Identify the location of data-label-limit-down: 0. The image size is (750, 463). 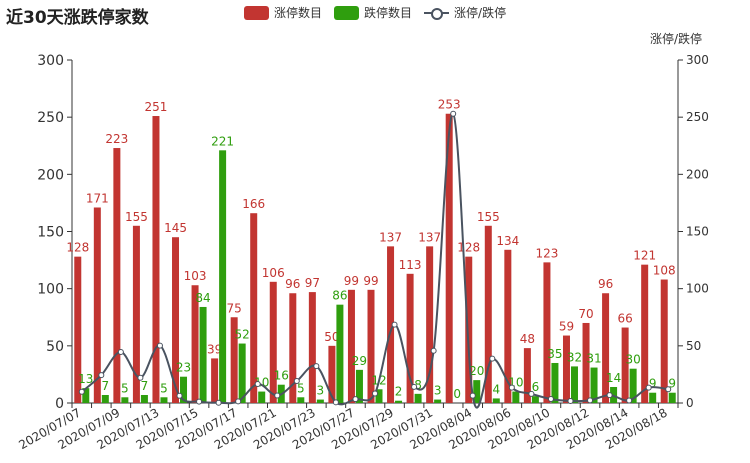
(457, 394).